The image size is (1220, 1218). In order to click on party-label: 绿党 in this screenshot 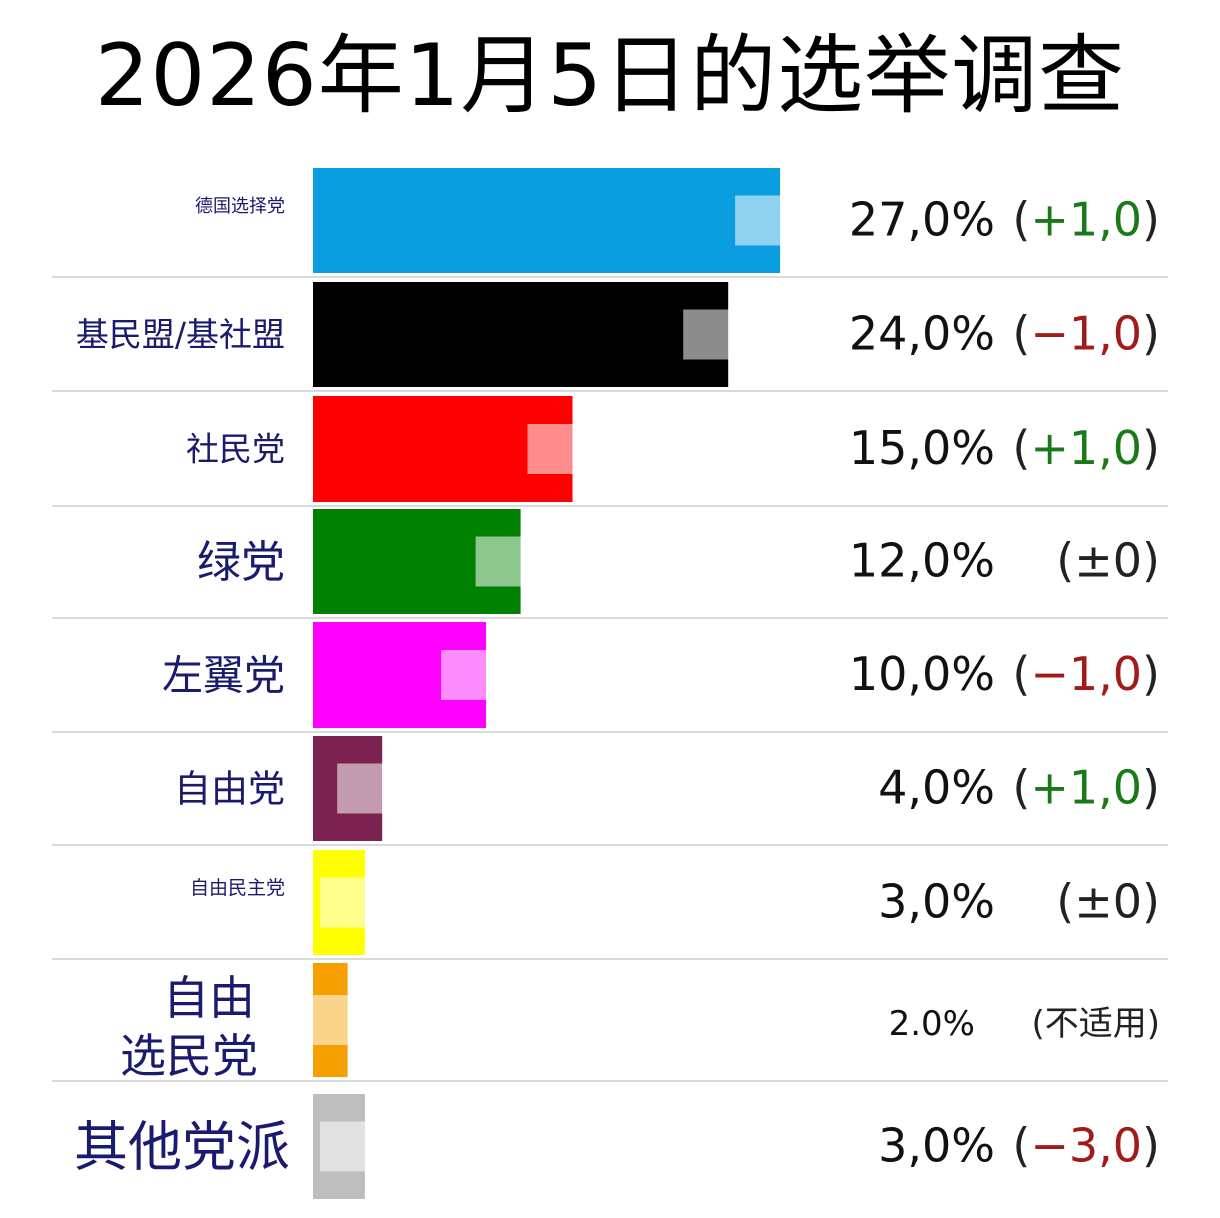, I will do `click(241, 562)`.